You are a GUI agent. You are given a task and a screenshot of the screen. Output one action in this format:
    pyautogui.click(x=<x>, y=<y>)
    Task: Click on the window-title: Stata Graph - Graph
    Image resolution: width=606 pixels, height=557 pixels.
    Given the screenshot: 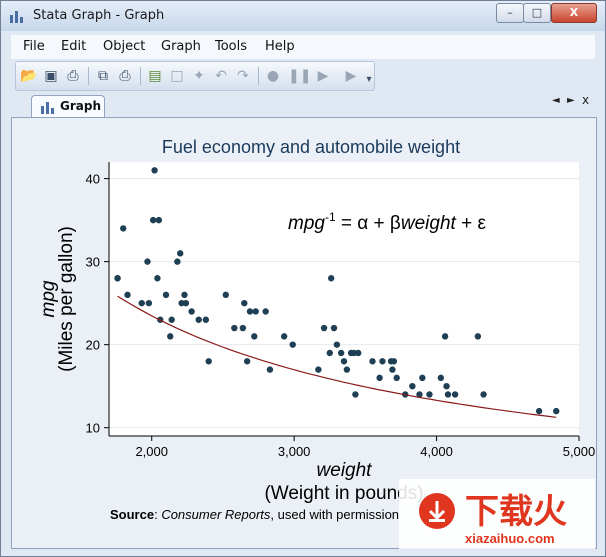 What is the action you would take?
    pyautogui.click(x=99, y=15)
    